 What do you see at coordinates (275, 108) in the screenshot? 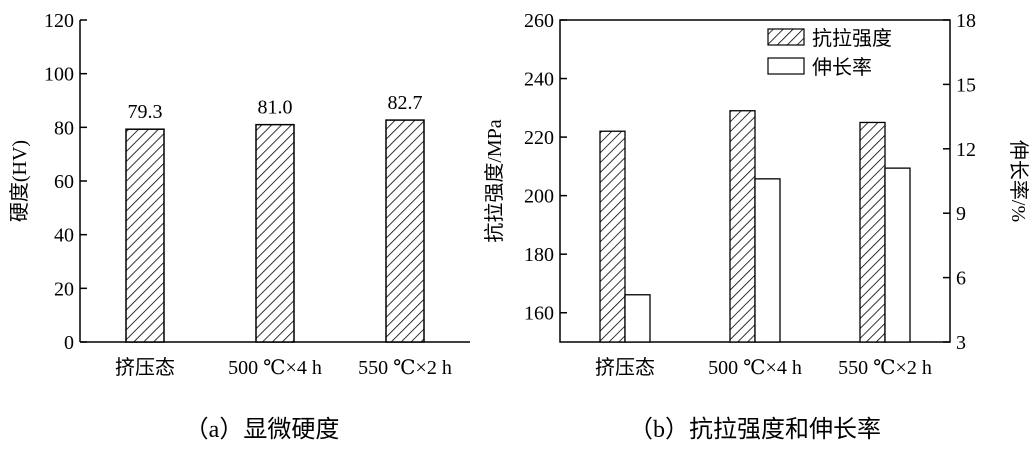
I see `bar-value-label: 81.0` at bounding box center [275, 108].